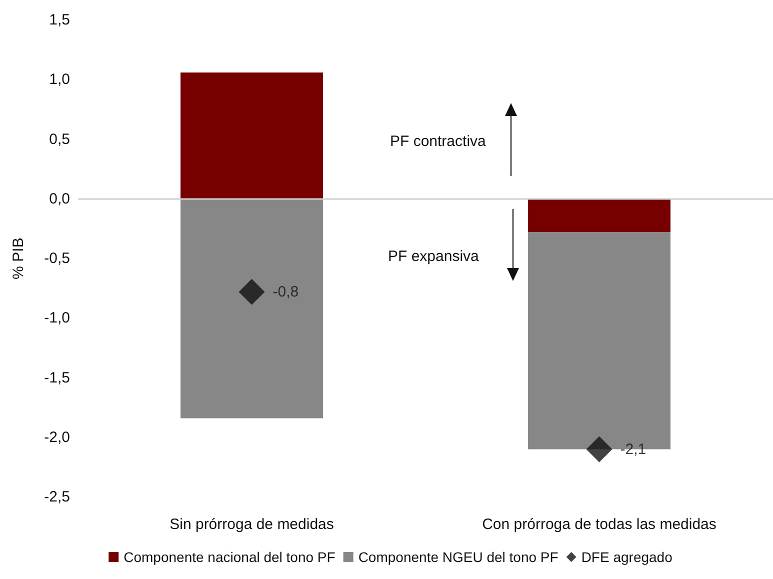 The image size is (773, 579). Describe the element at coordinates (252, 524) in the screenshot. I see `x-tick-label: Sin prórroga de medidas` at that location.